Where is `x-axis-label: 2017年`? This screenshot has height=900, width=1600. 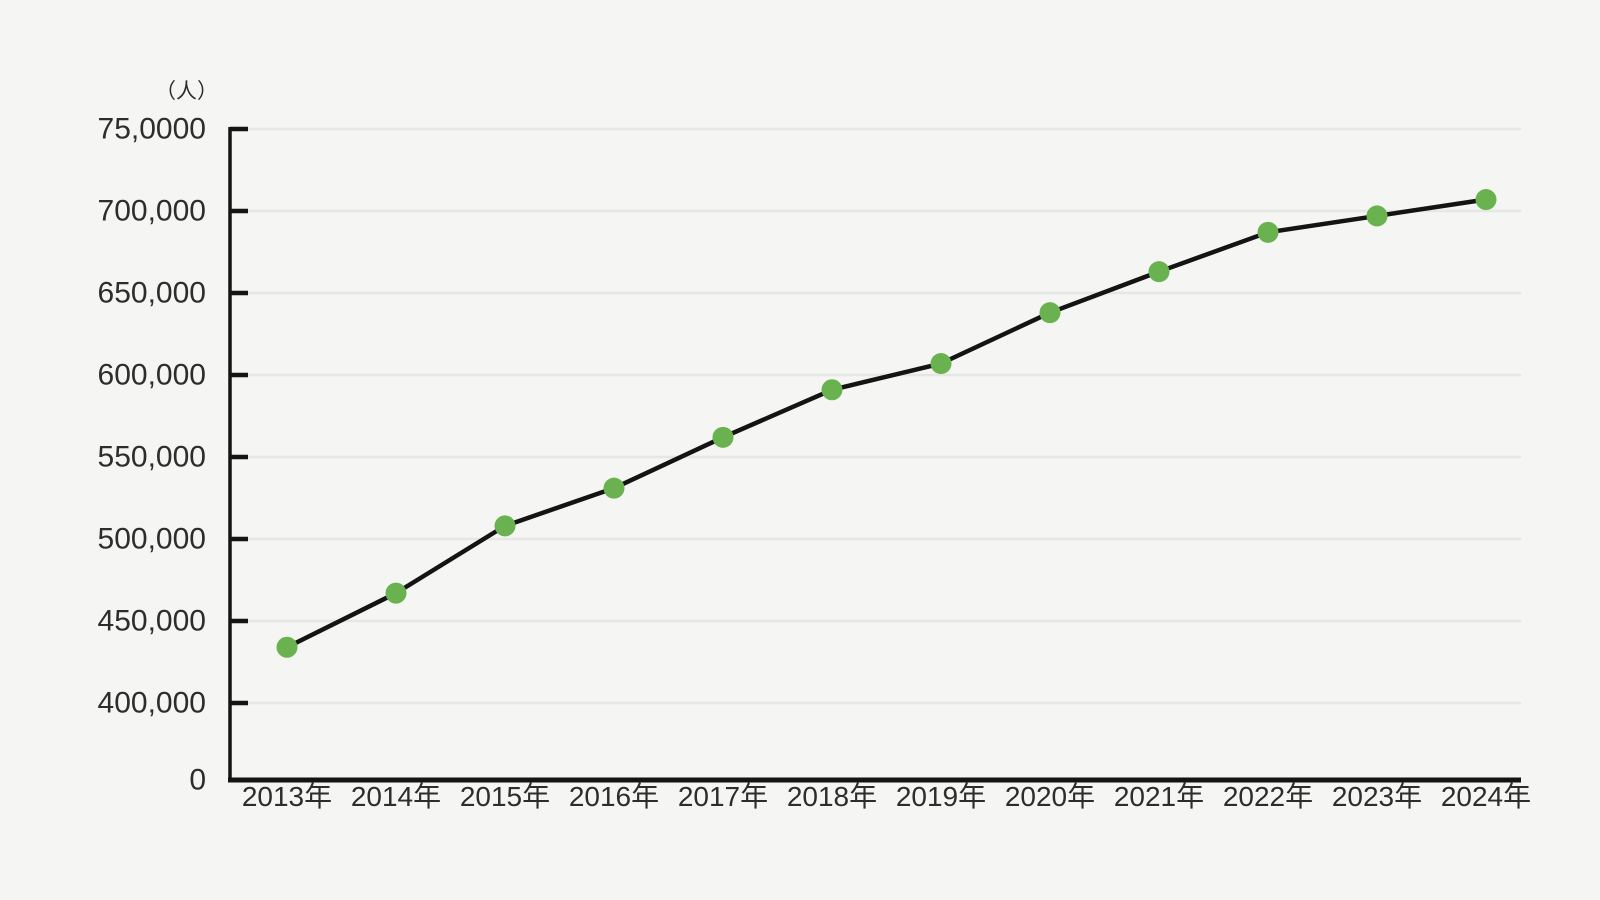
x-axis-label: 2017年 is located at coordinates (723, 796).